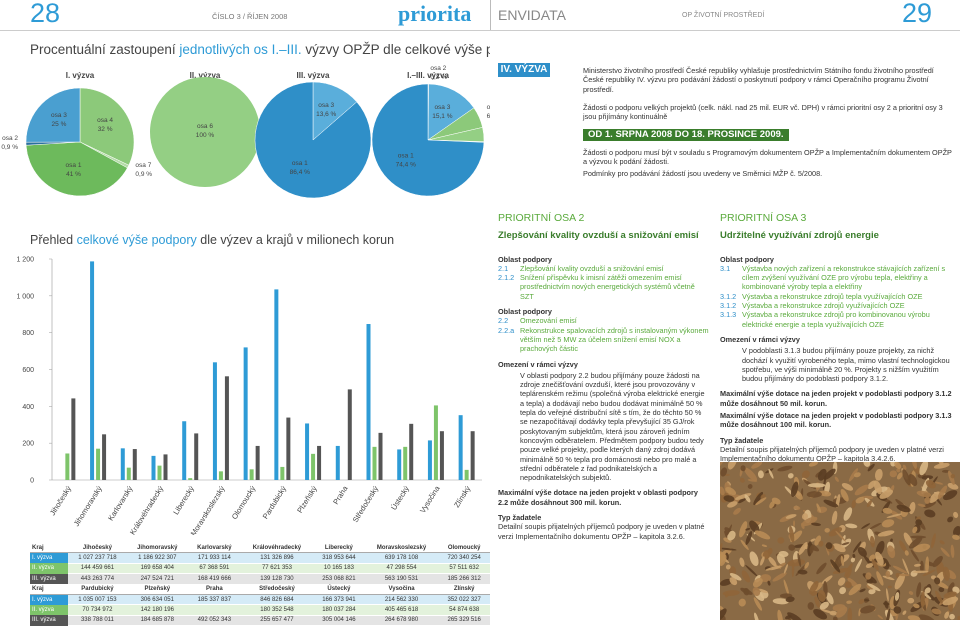 This screenshot has width=960, height=626. Describe the element at coordinates (250, 16) in the screenshot. I see `issue: ČÍSLO 3 / ŘÍJEN 2008` at that location.